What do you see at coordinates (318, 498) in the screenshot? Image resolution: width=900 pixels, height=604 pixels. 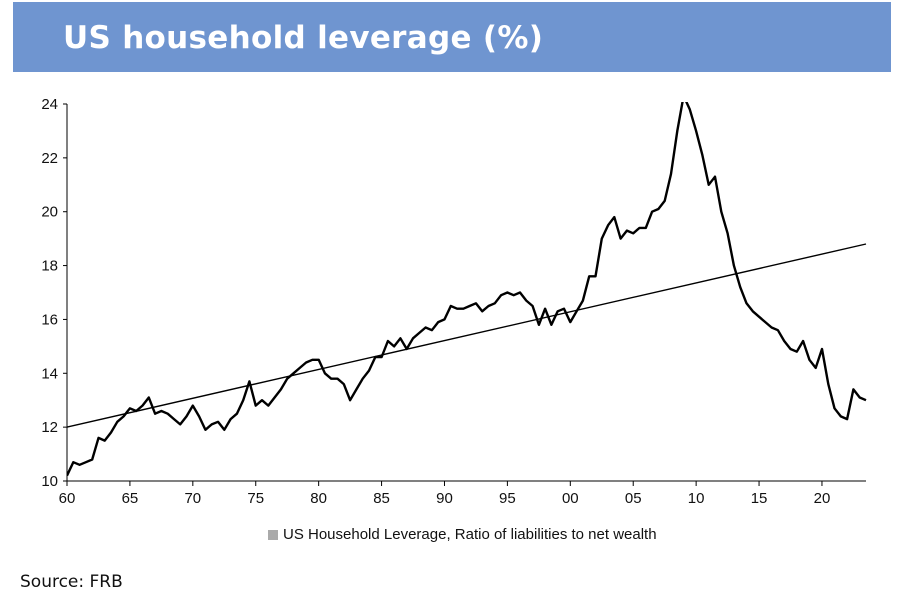 I see `x-tick-label: 80` at bounding box center [318, 498].